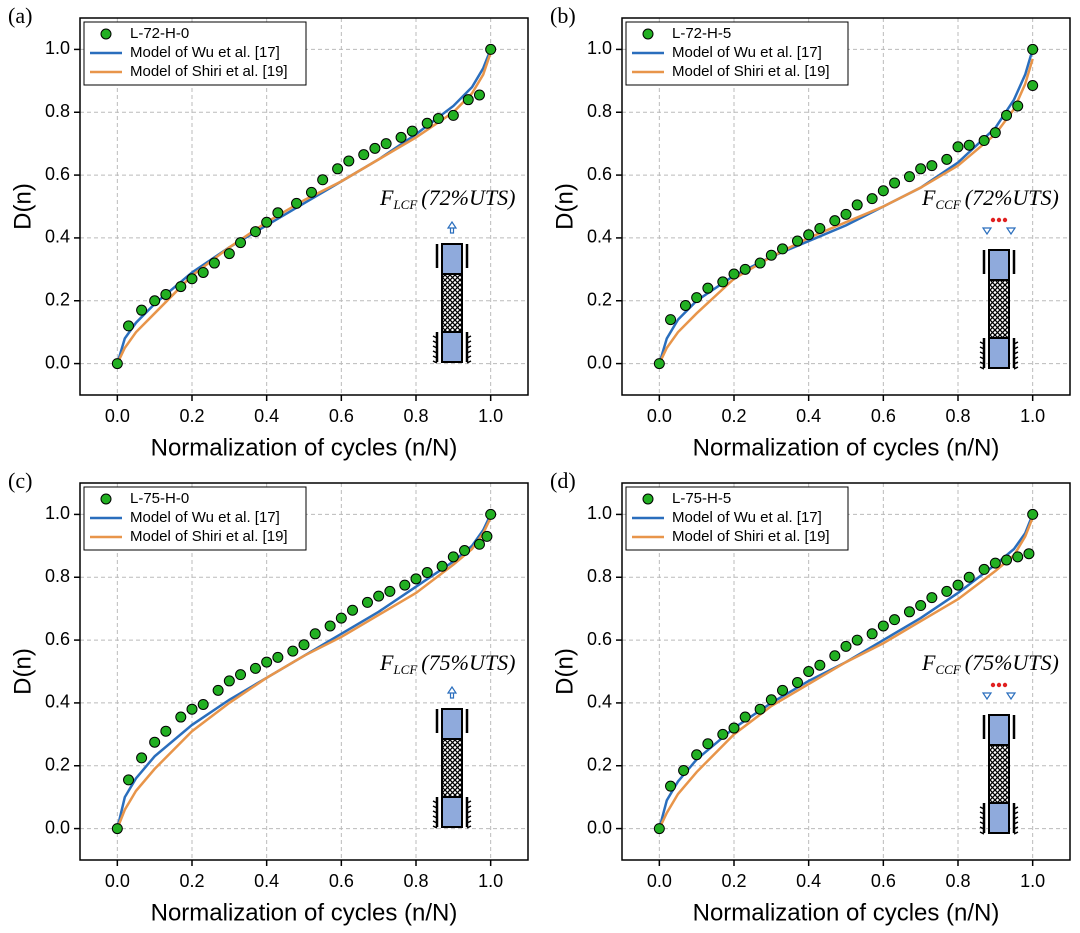 Image resolution: width=1080 pixels, height=933 pixels. I want to click on legend-label: L-75-H-5, so click(701, 498).